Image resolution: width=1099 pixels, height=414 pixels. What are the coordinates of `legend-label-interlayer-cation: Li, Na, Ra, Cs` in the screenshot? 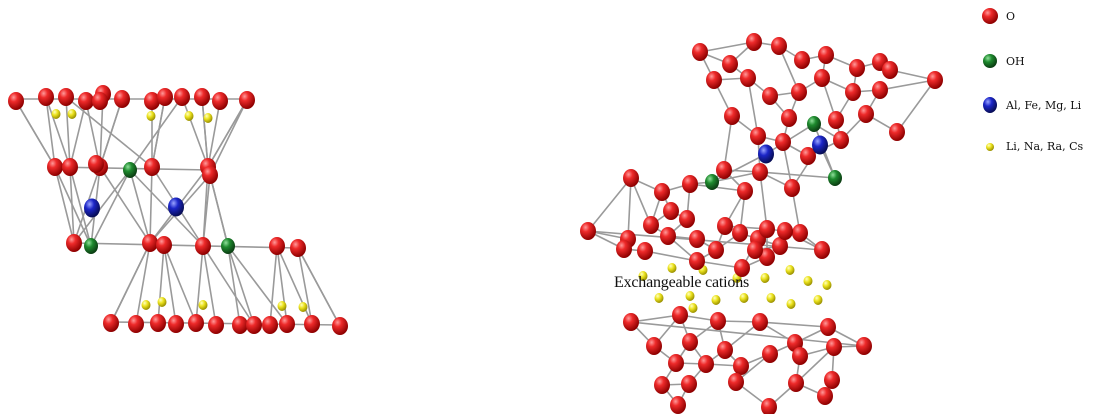 It's located at (1045, 146).